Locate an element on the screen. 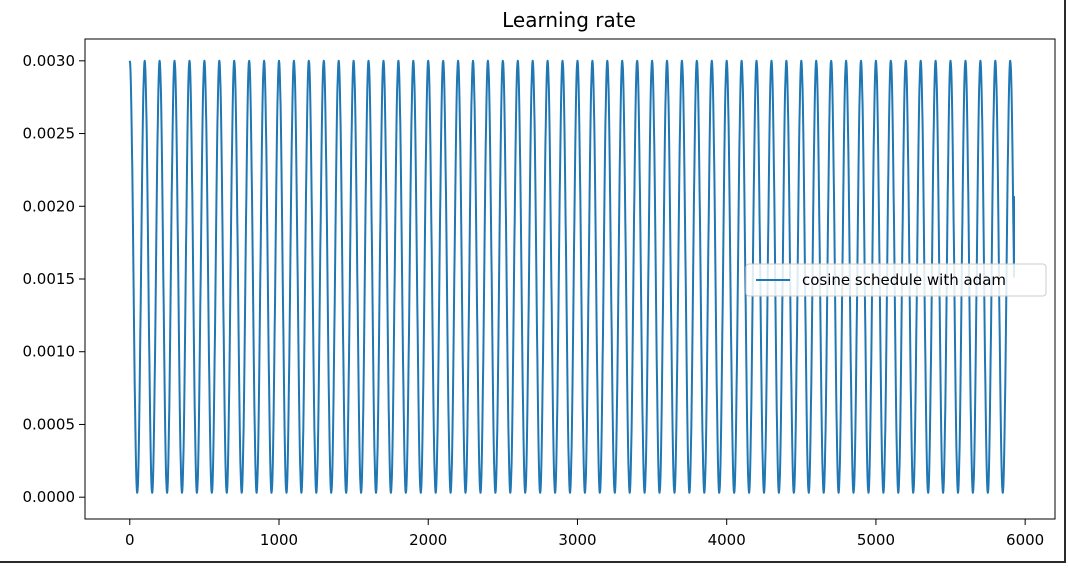  x-tick-label: 0 is located at coordinates (130, 540).